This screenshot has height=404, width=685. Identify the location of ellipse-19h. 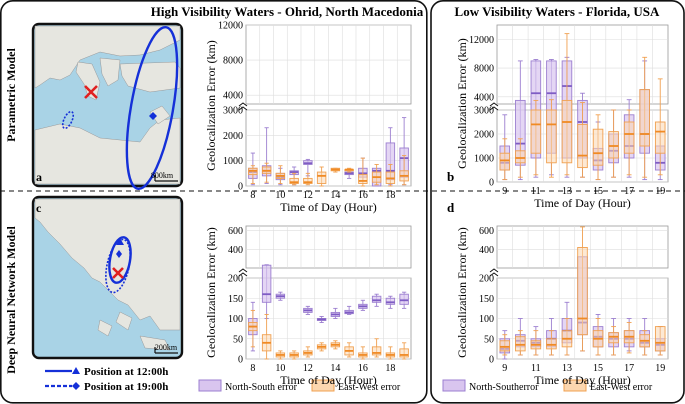
(68, 120).